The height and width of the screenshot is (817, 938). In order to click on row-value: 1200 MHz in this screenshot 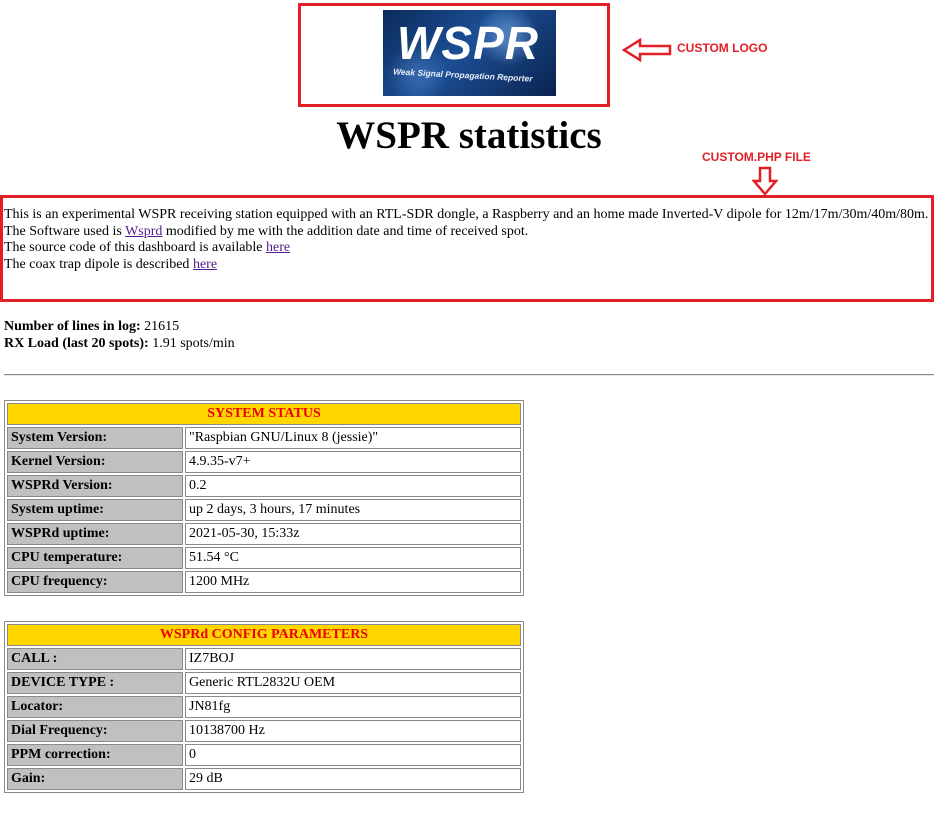, I will do `click(353, 582)`.